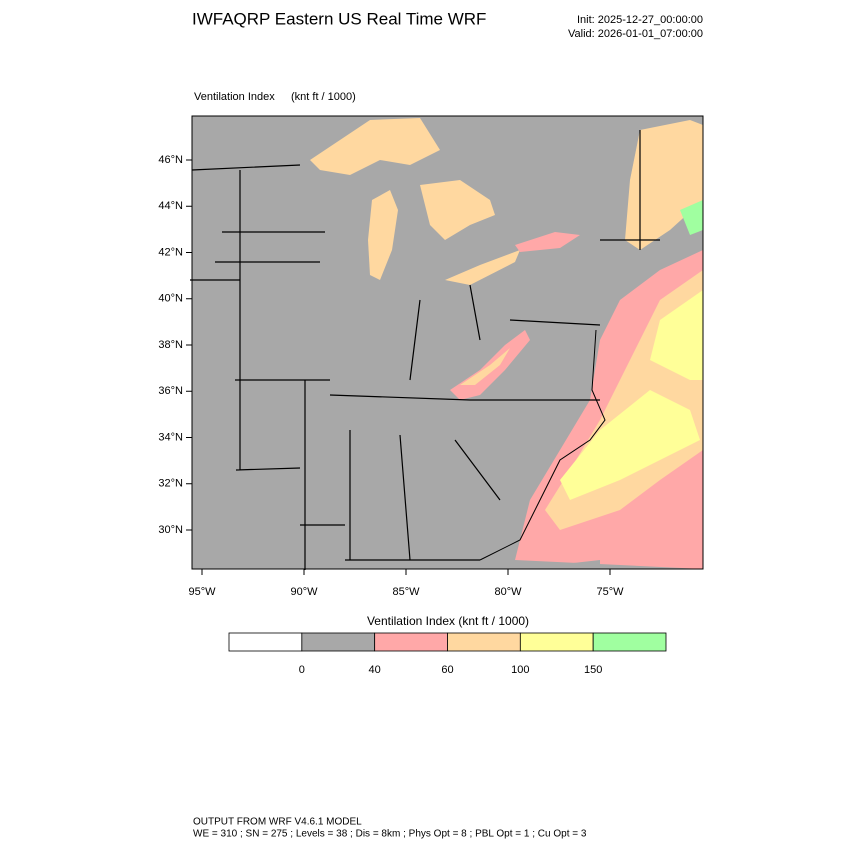  Describe the element at coordinates (170, 530) in the screenshot. I see `lat-label: 30°N` at that location.